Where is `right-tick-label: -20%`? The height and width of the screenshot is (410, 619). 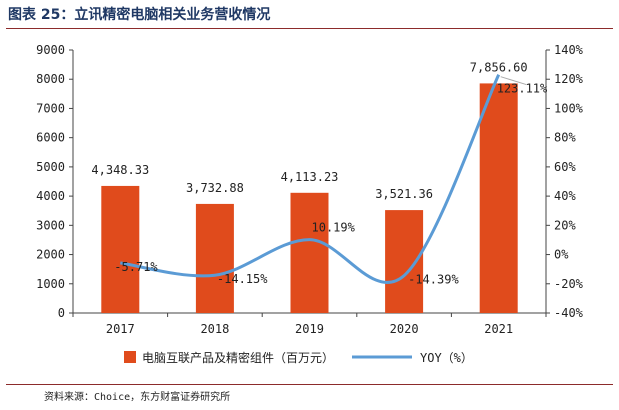 right-tick-label: -20% is located at coordinates (569, 284).